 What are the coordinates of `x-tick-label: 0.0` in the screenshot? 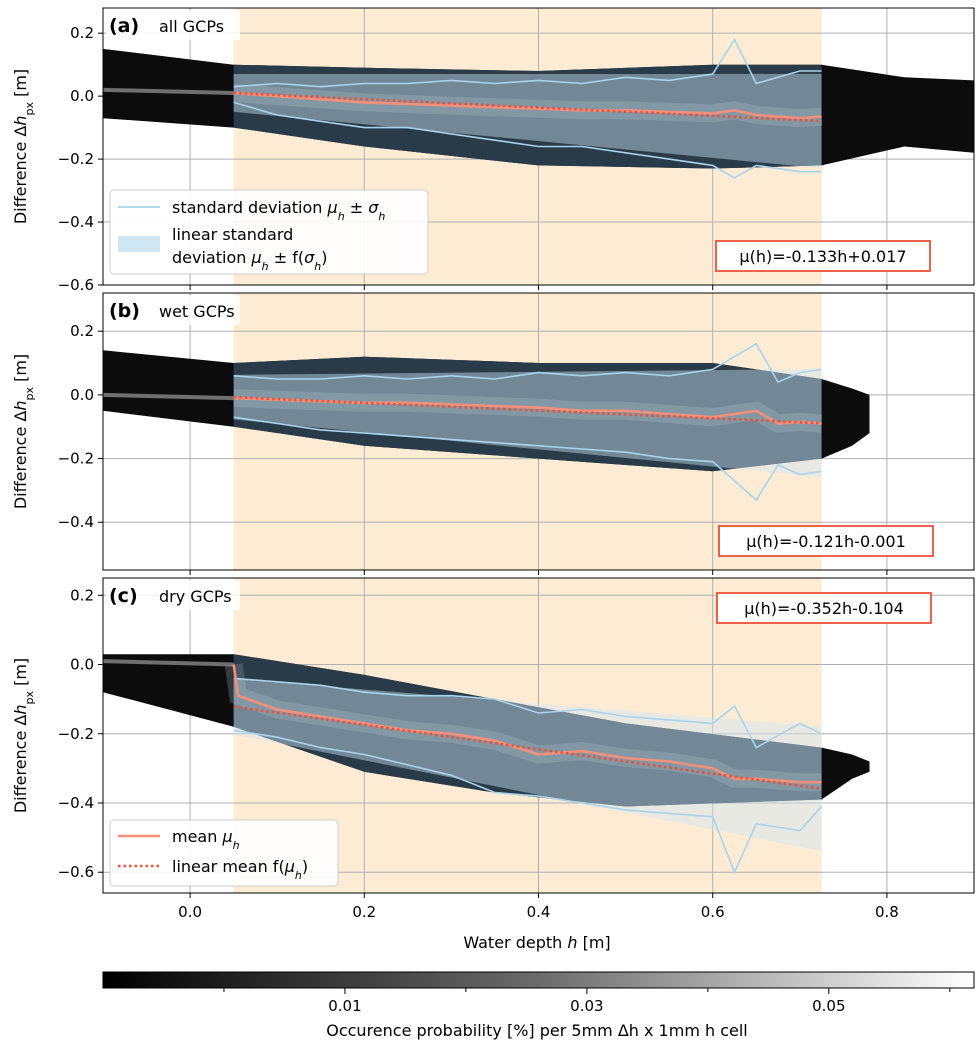 It's located at (190, 912).